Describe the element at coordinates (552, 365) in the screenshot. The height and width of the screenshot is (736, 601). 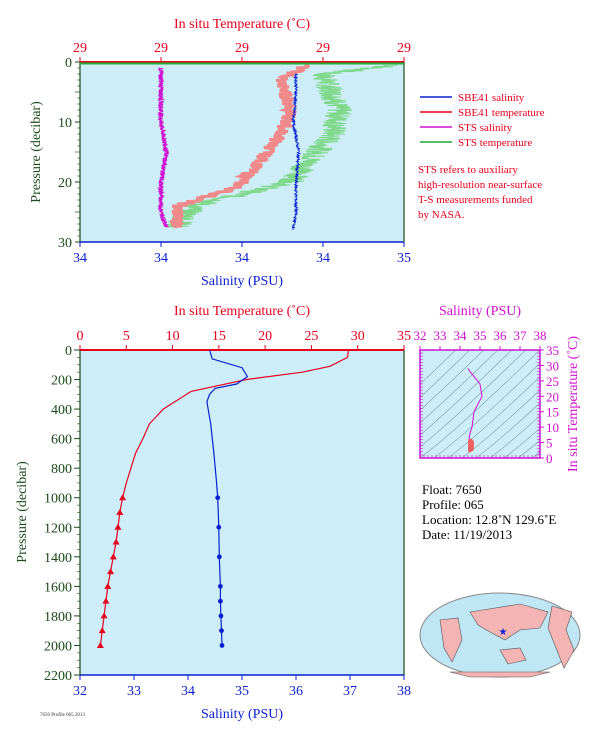
I see `ts-chart-right-tick-label: 30` at that location.